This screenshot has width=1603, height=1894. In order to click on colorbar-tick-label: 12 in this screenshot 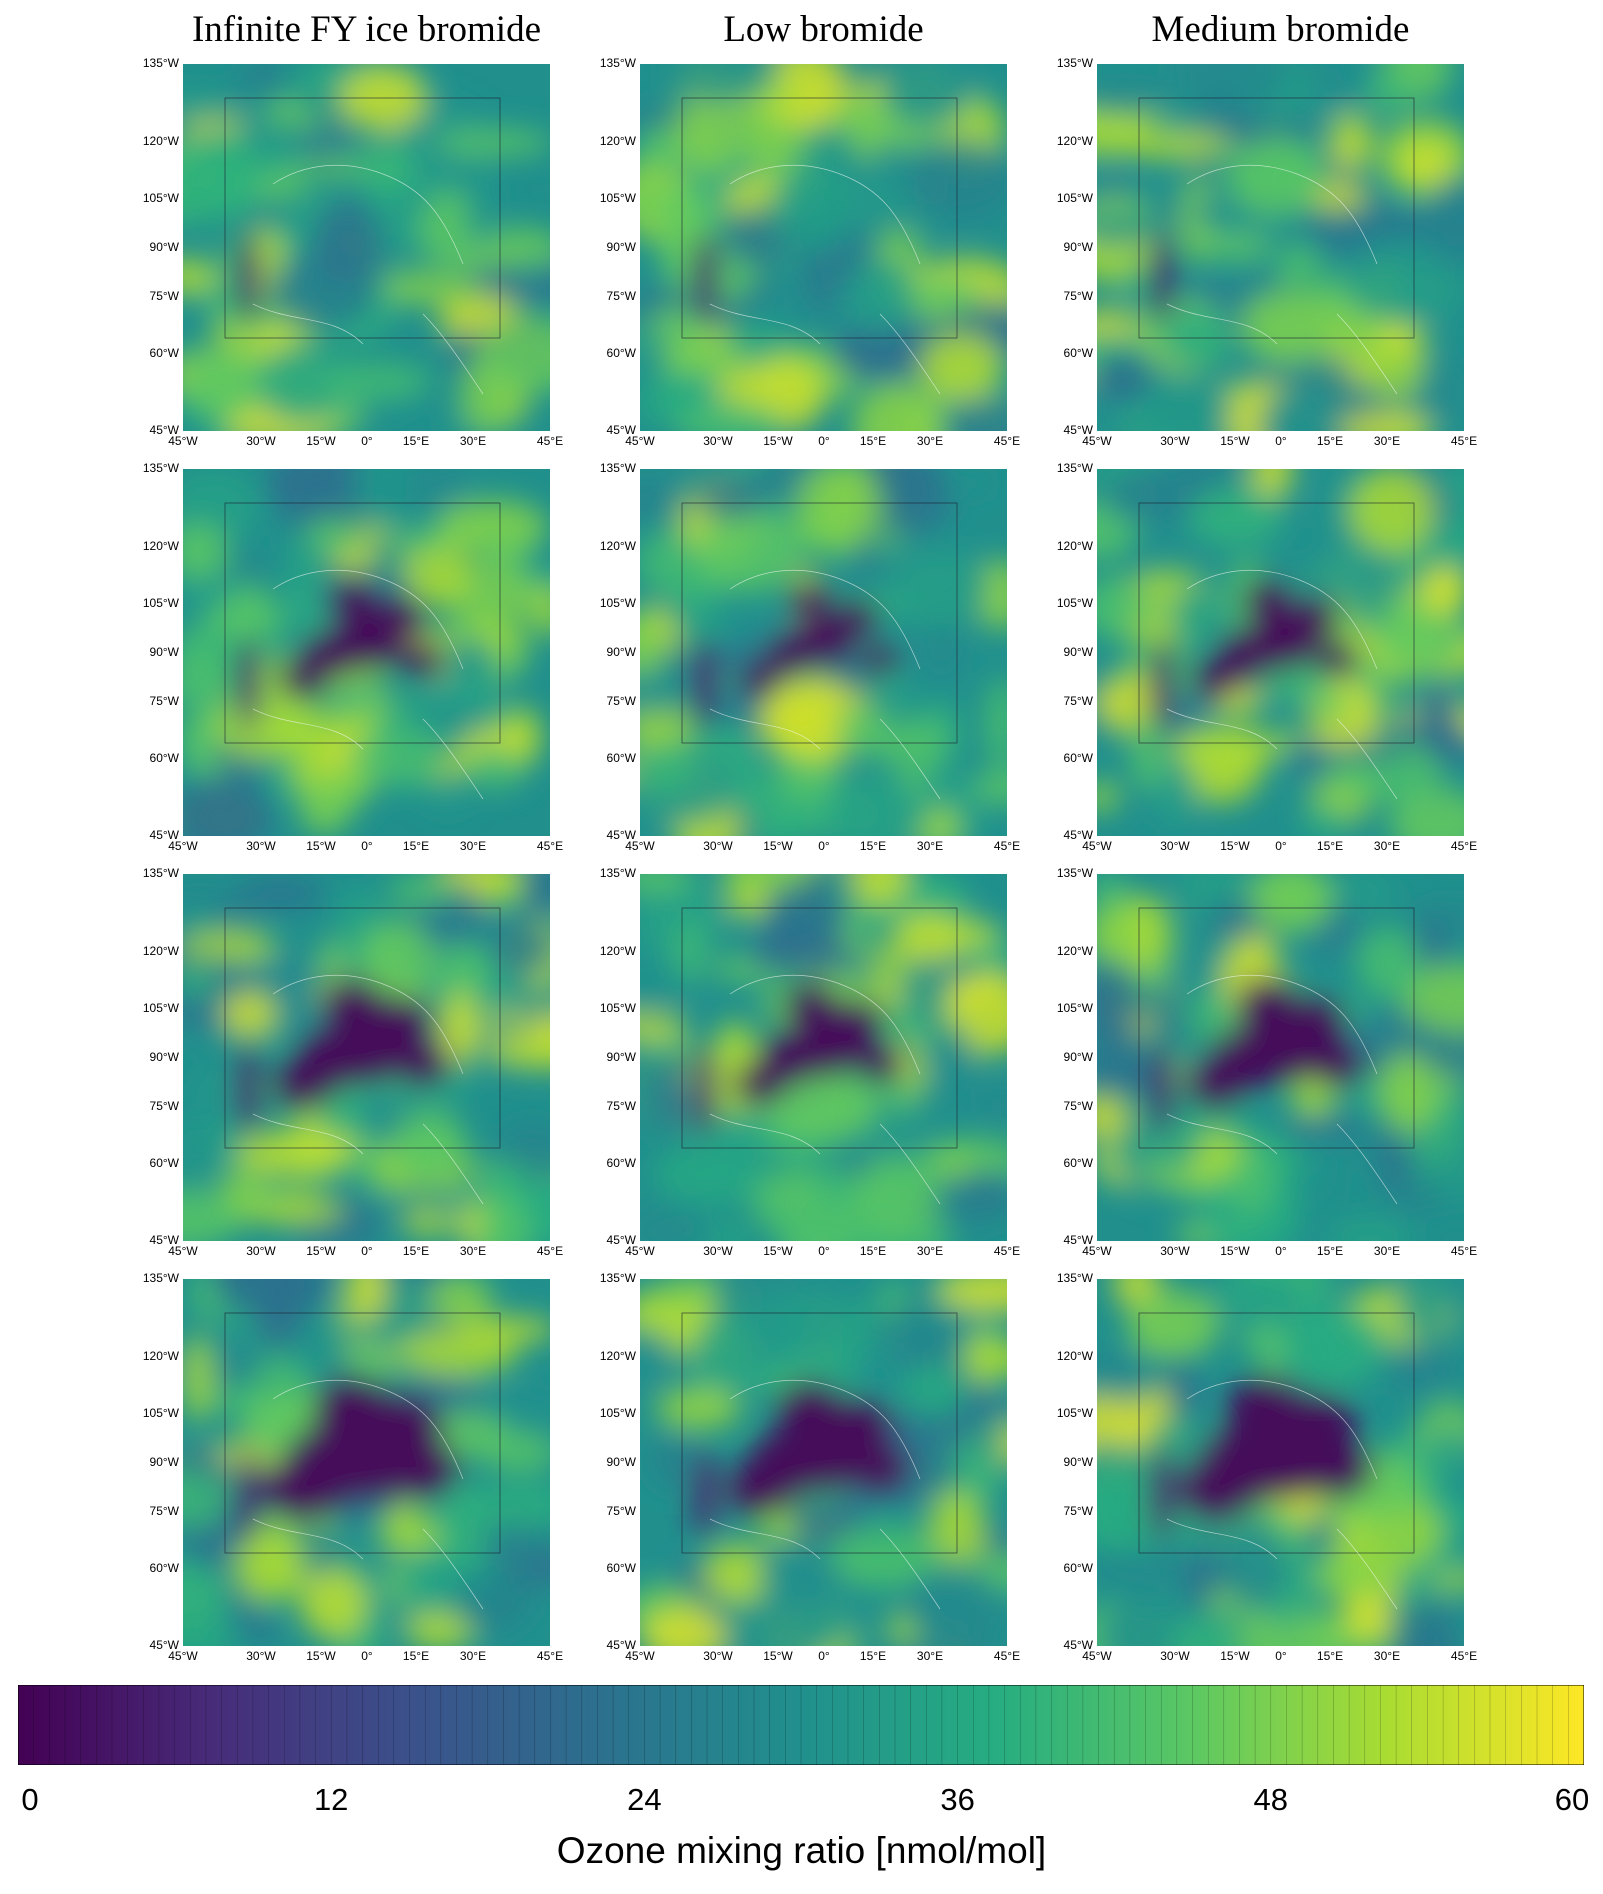, I will do `click(331, 1799)`.